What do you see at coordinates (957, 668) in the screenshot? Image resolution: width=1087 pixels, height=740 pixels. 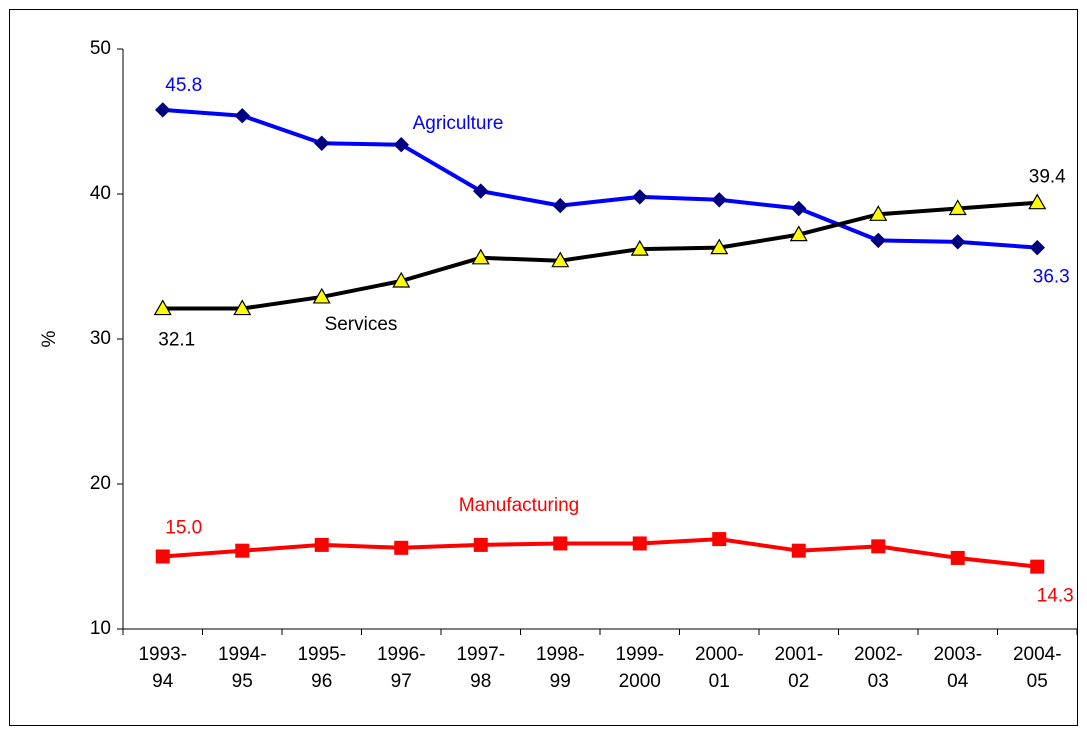 I see `x-tick-label: 2003-04` at bounding box center [957, 668].